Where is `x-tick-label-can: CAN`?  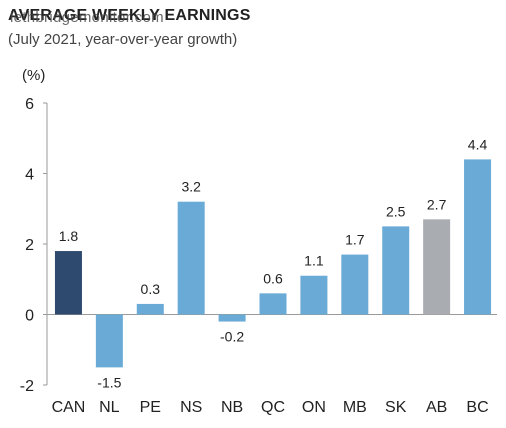 x-tick-label-can: CAN is located at coordinates (69, 407).